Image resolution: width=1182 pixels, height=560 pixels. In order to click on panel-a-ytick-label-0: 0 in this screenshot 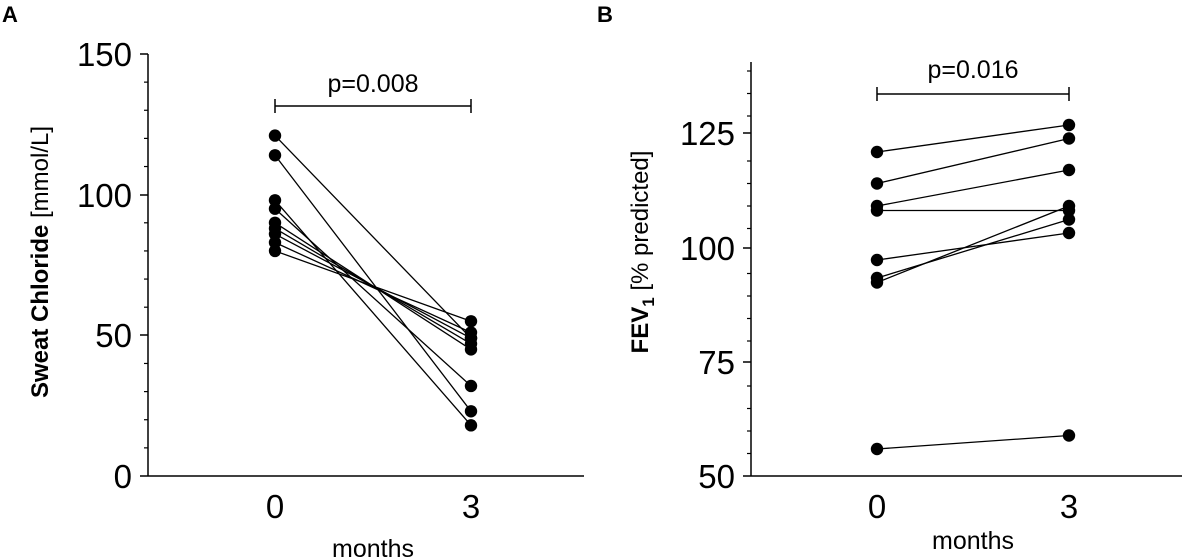, I will do `click(123, 476)`.